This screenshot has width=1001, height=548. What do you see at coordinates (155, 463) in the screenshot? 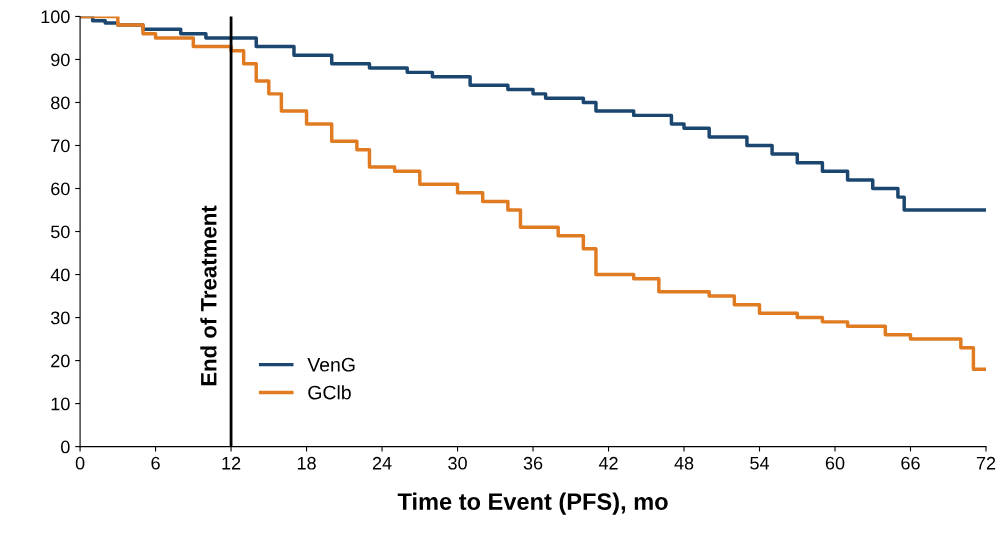
I see `x-tick-label: 6` at bounding box center [155, 463].